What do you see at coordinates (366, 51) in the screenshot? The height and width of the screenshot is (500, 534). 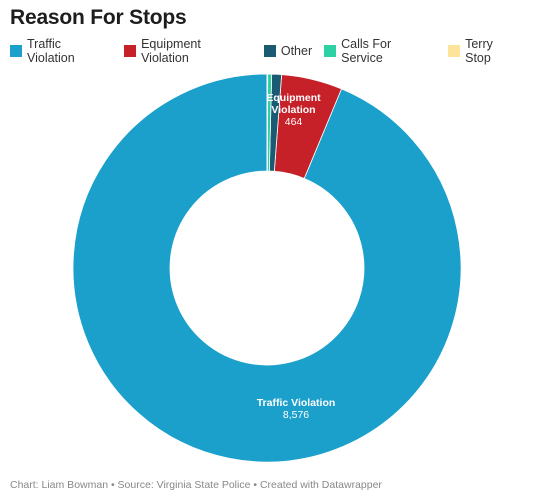 I see `legend-label-calls-for-service: Calls For Service` at bounding box center [366, 51].